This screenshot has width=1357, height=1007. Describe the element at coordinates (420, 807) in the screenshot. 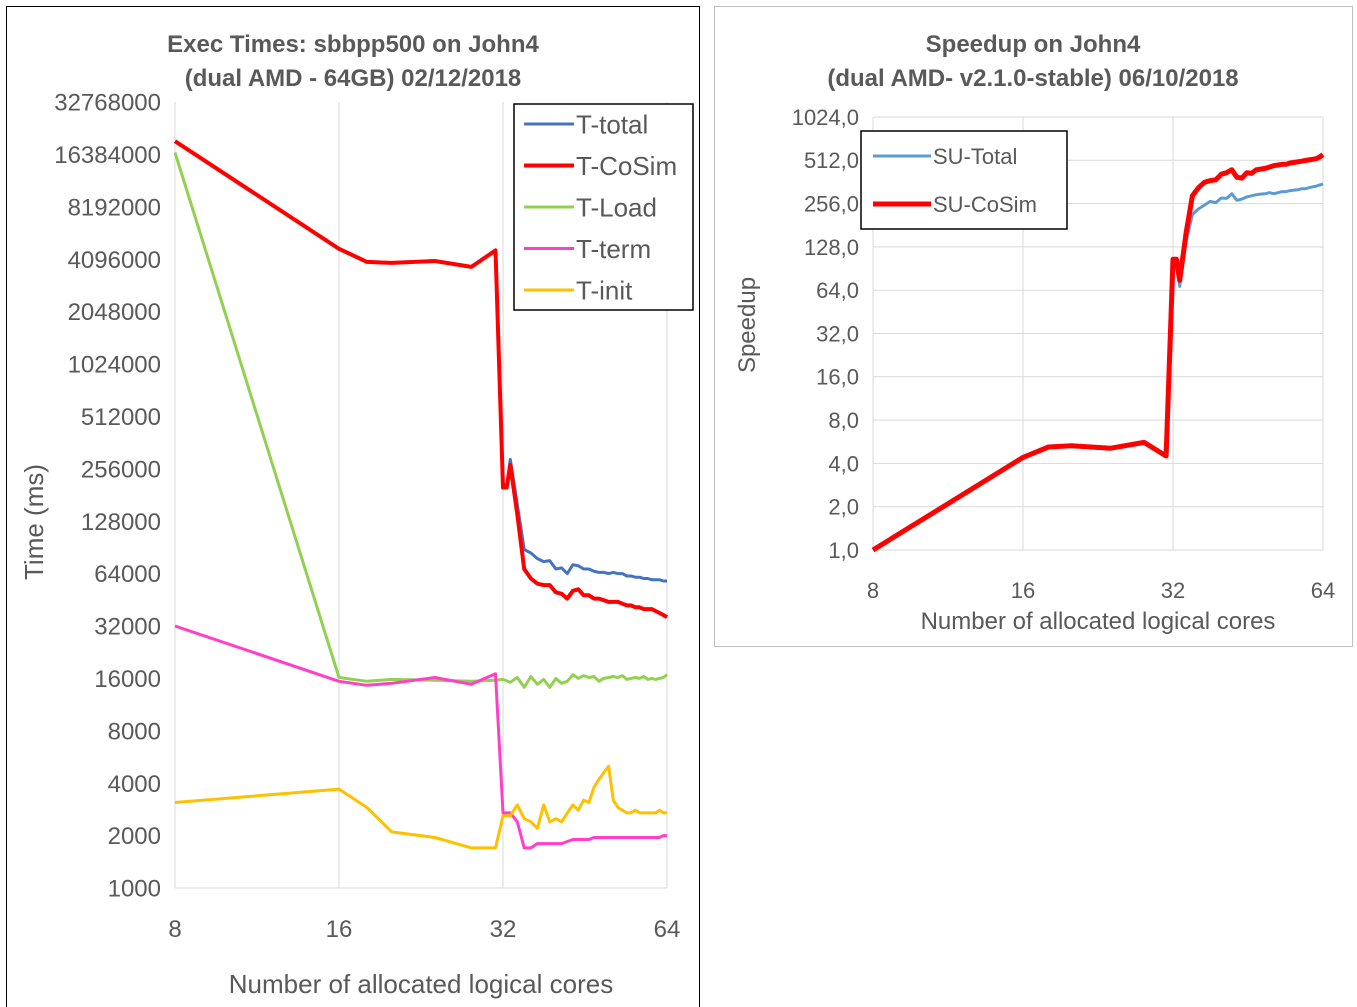

I see `series-line-t-init` at that location.